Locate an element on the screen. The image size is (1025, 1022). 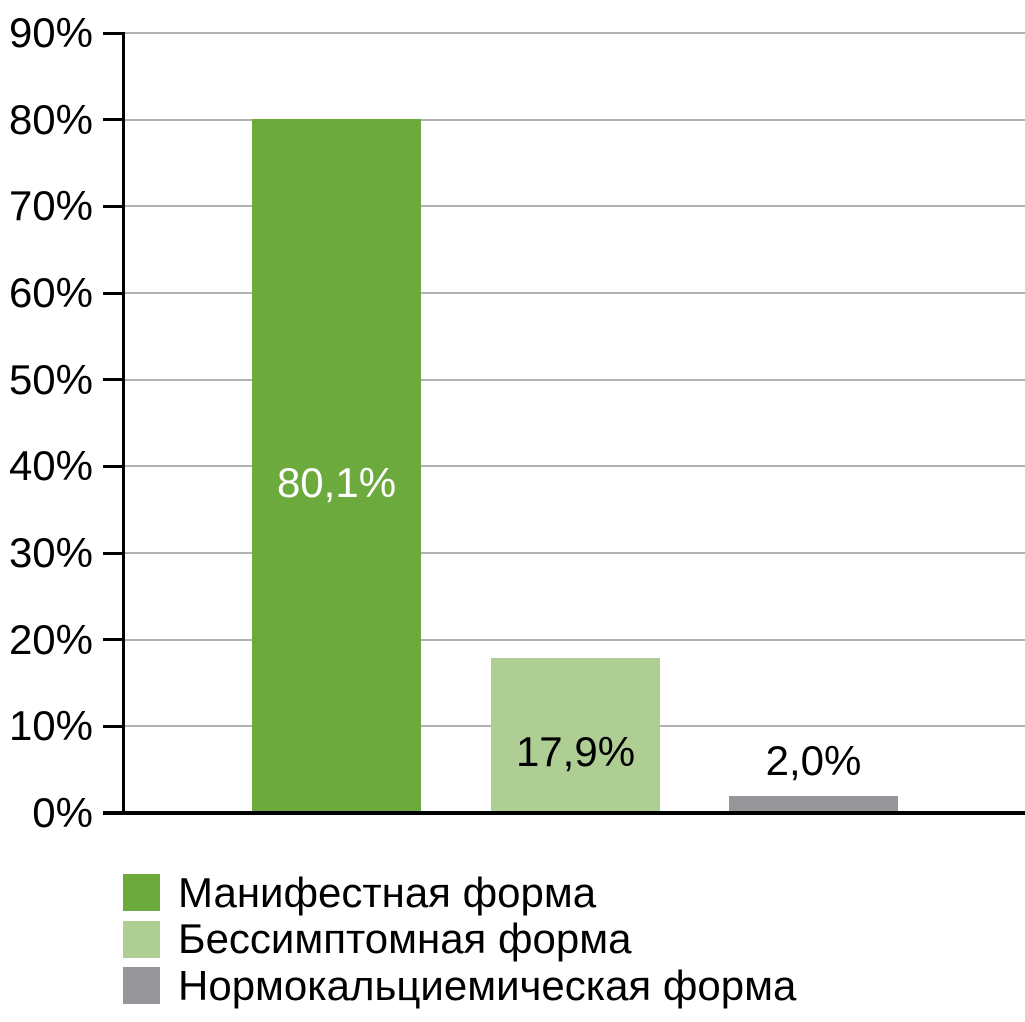
legend-item: Бессимптомная форма is located at coordinates (377, 939).